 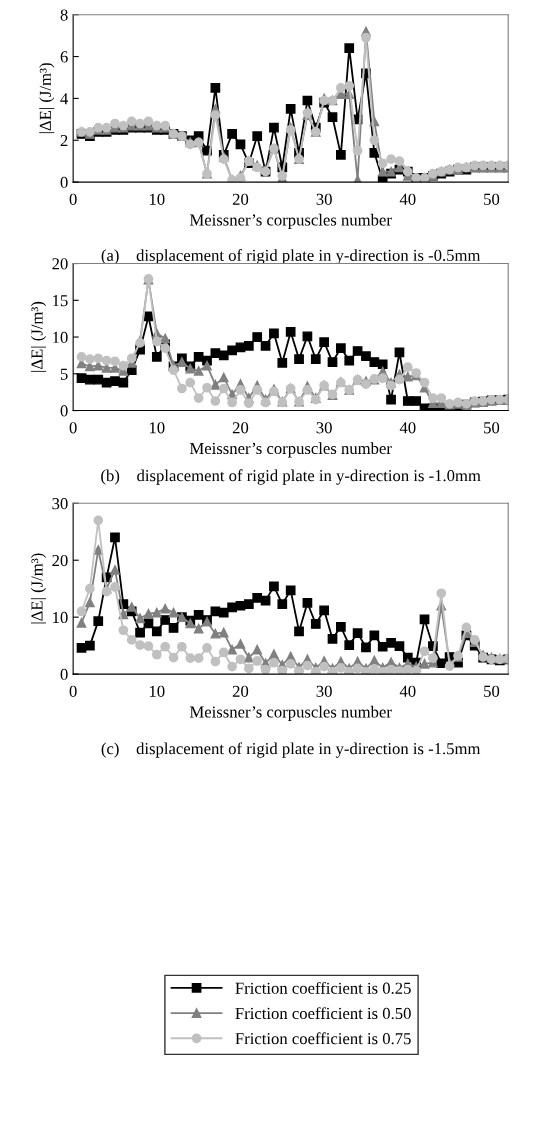 I want to click on text: (b) displacement of rigid plate in y-direction is -1.0mm, so click(x=291, y=477).